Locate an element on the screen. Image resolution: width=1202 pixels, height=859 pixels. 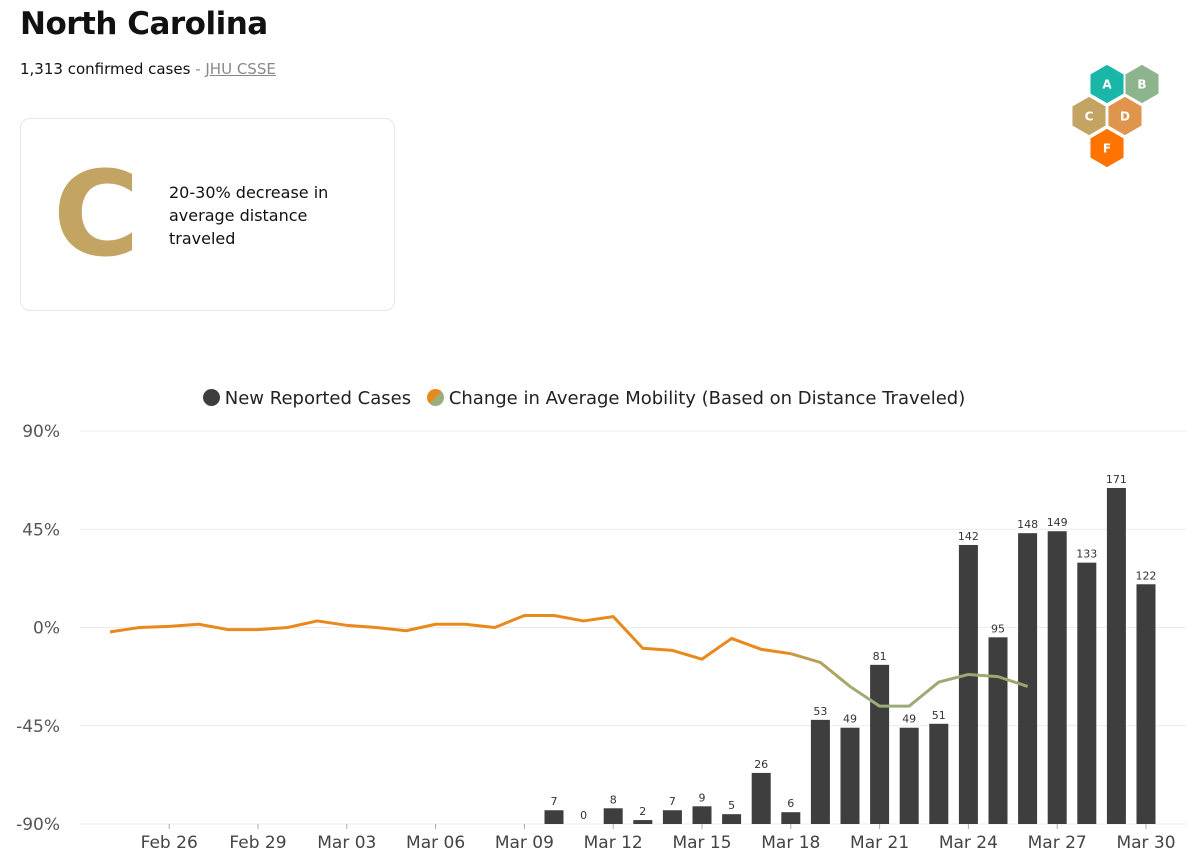
x-tick-label: Feb 26 is located at coordinates (169, 843).